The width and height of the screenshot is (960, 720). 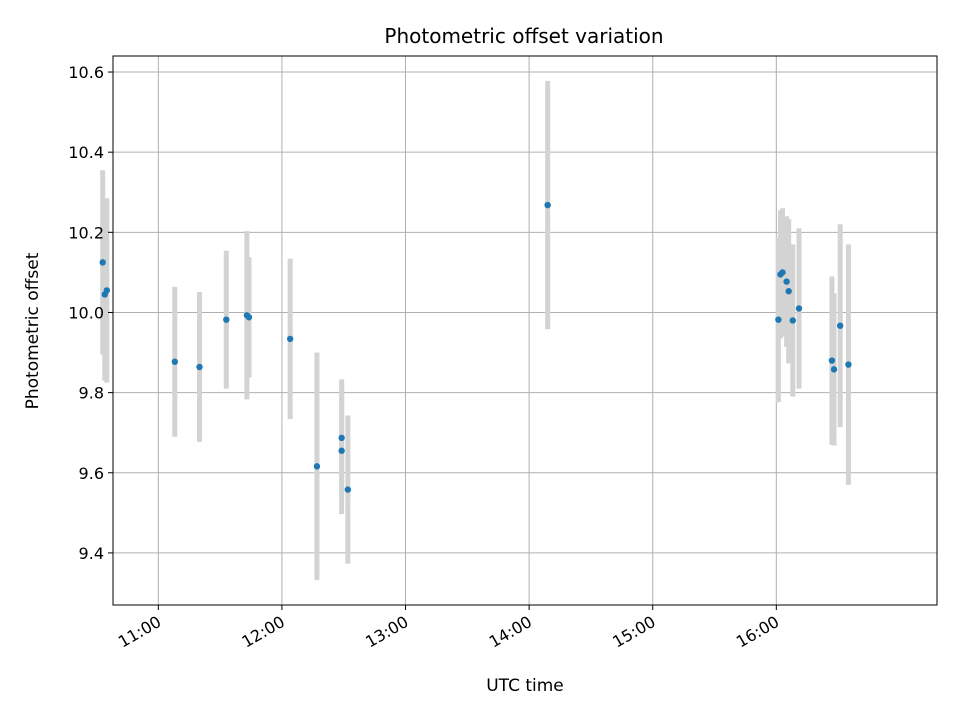 I want to click on y-tick-label: 10.0, so click(x=86, y=312).